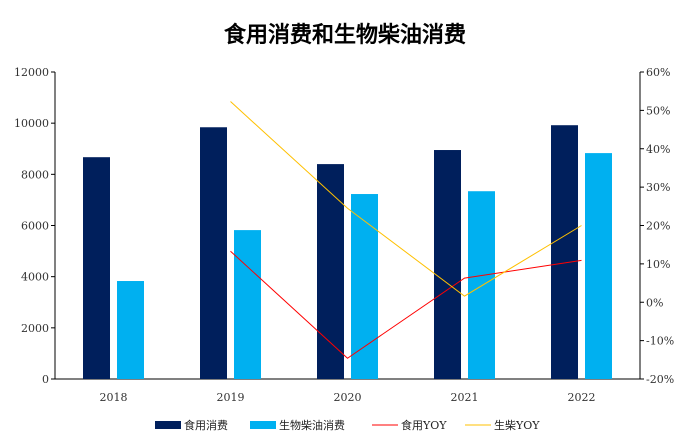  Describe the element at coordinates (654, 302) in the screenshot. I see `y2-tick-label: 0%` at that location.